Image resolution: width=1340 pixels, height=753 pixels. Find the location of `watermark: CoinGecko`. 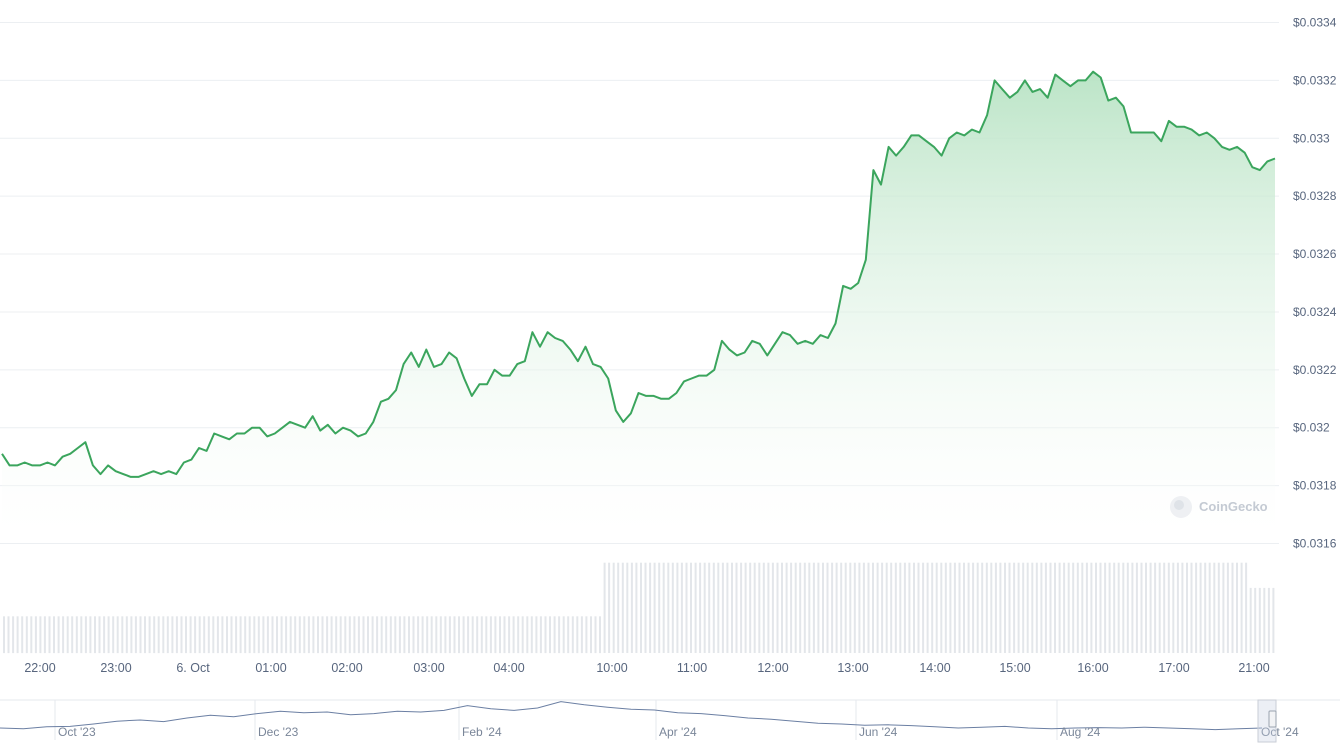

watermark: CoinGecko is located at coordinates (1219, 507).